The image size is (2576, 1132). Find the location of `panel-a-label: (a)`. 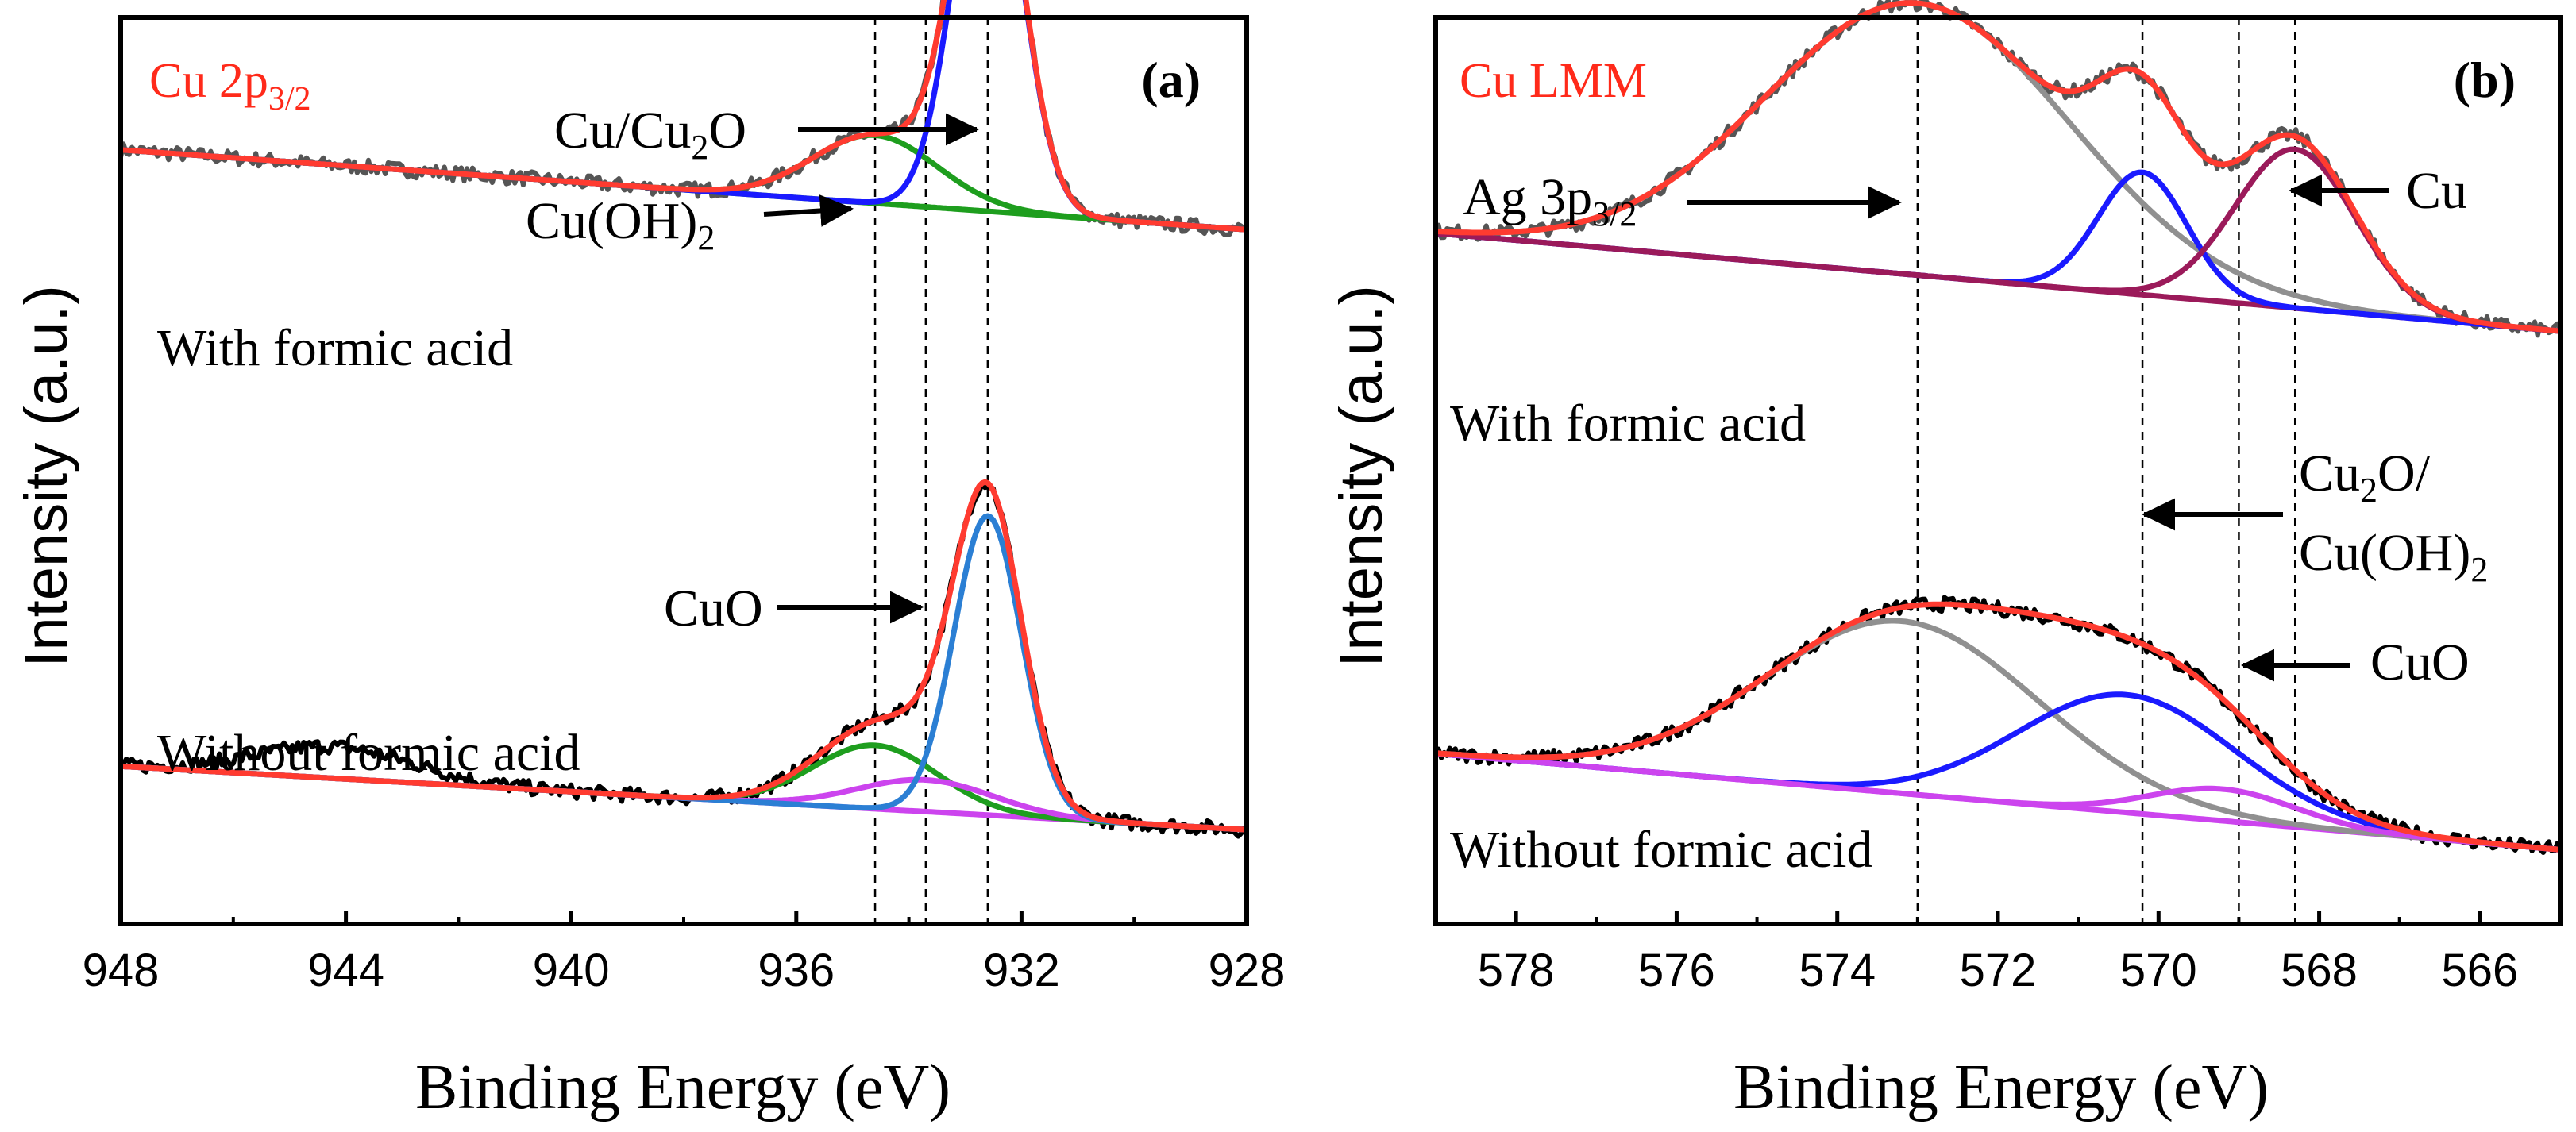

panel-a-label: (a) is located at coordinates (1171, 80).